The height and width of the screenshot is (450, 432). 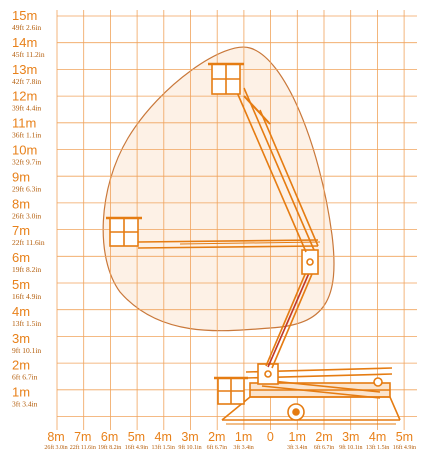 I want to click on boom-outreach, so click(x=229, y=244).